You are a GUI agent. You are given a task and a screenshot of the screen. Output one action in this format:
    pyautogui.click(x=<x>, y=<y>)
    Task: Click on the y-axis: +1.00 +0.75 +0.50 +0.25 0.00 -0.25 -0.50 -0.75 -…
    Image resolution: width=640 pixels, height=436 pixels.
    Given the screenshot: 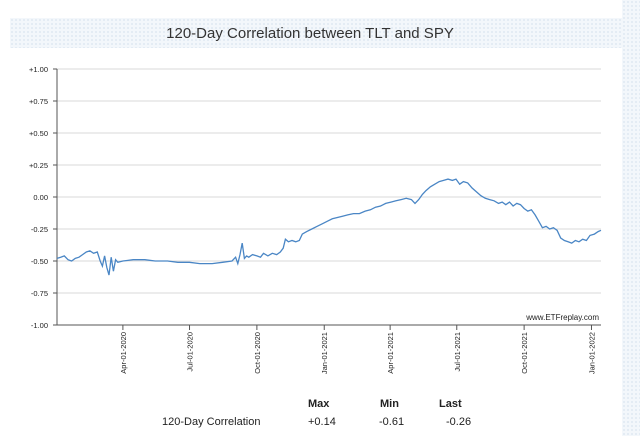 What is the action you would take?
    pyautogui.click(x=43, y=197)
    